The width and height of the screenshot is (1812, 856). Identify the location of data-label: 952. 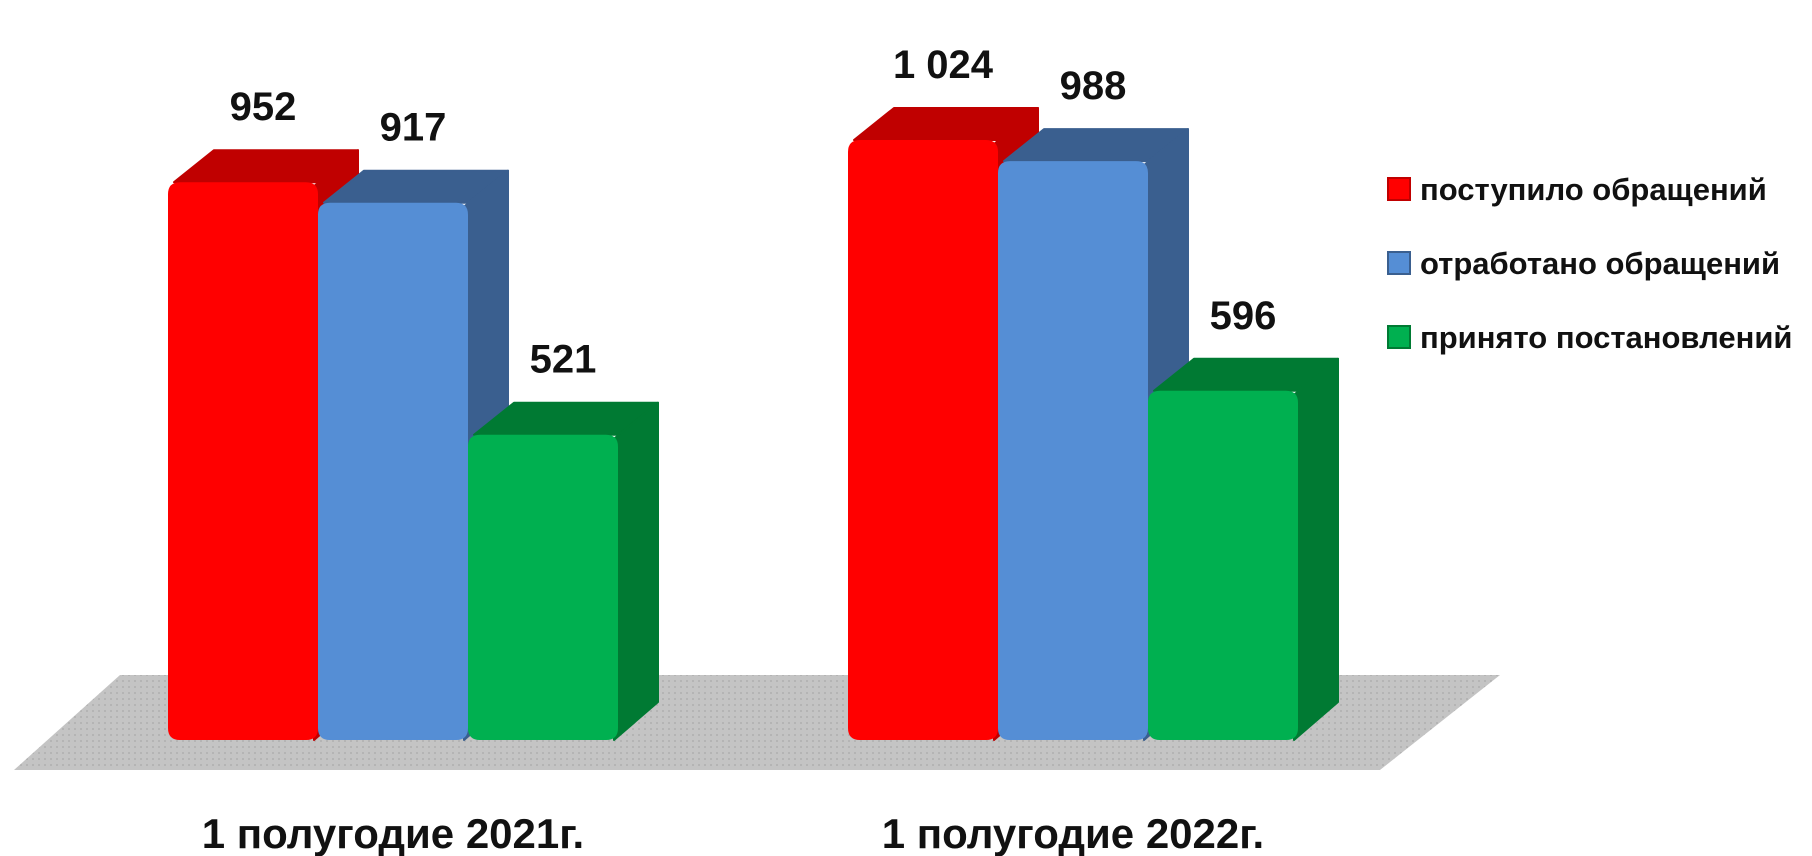
(263, 107).